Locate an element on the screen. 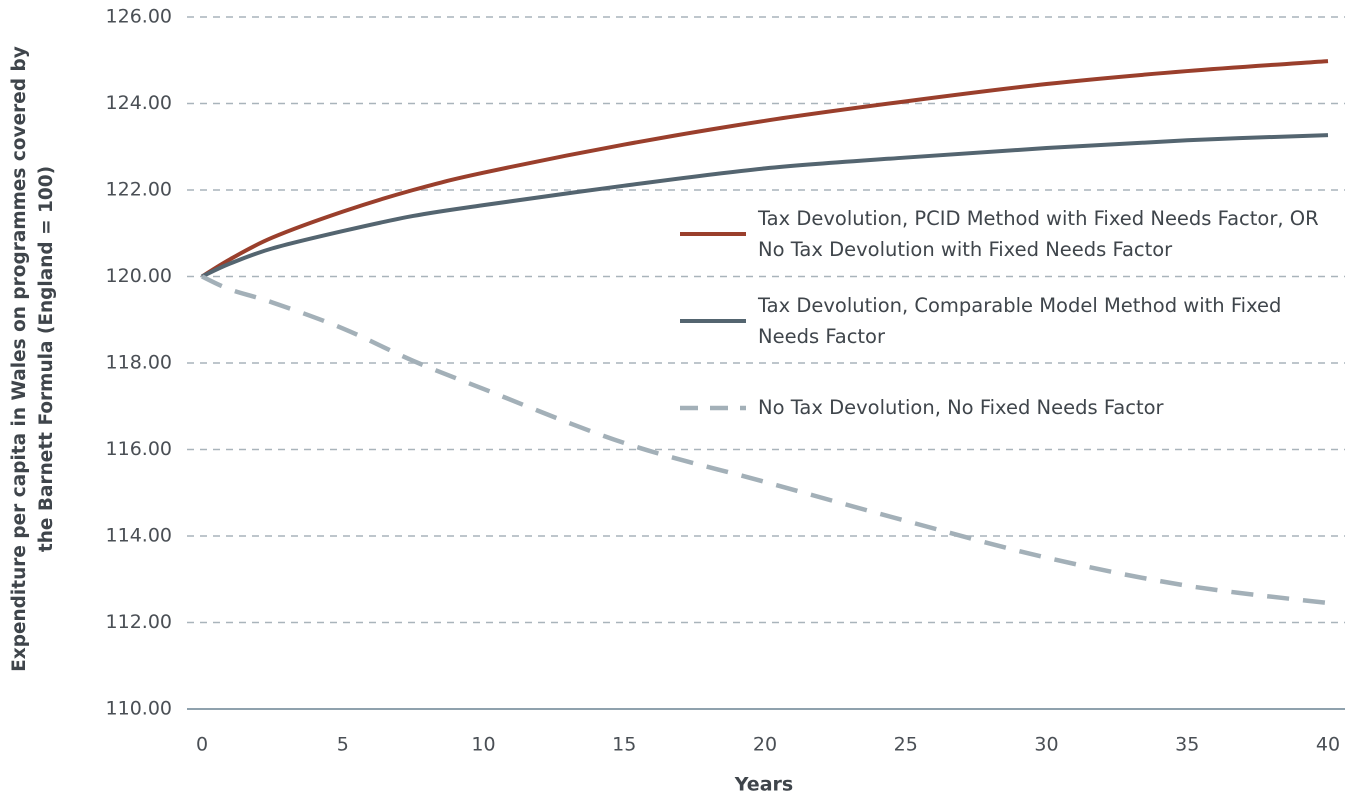 This screenshot has width=1364, height=798. y-tick-label: 114.00 is located at coordinates (139, 536).